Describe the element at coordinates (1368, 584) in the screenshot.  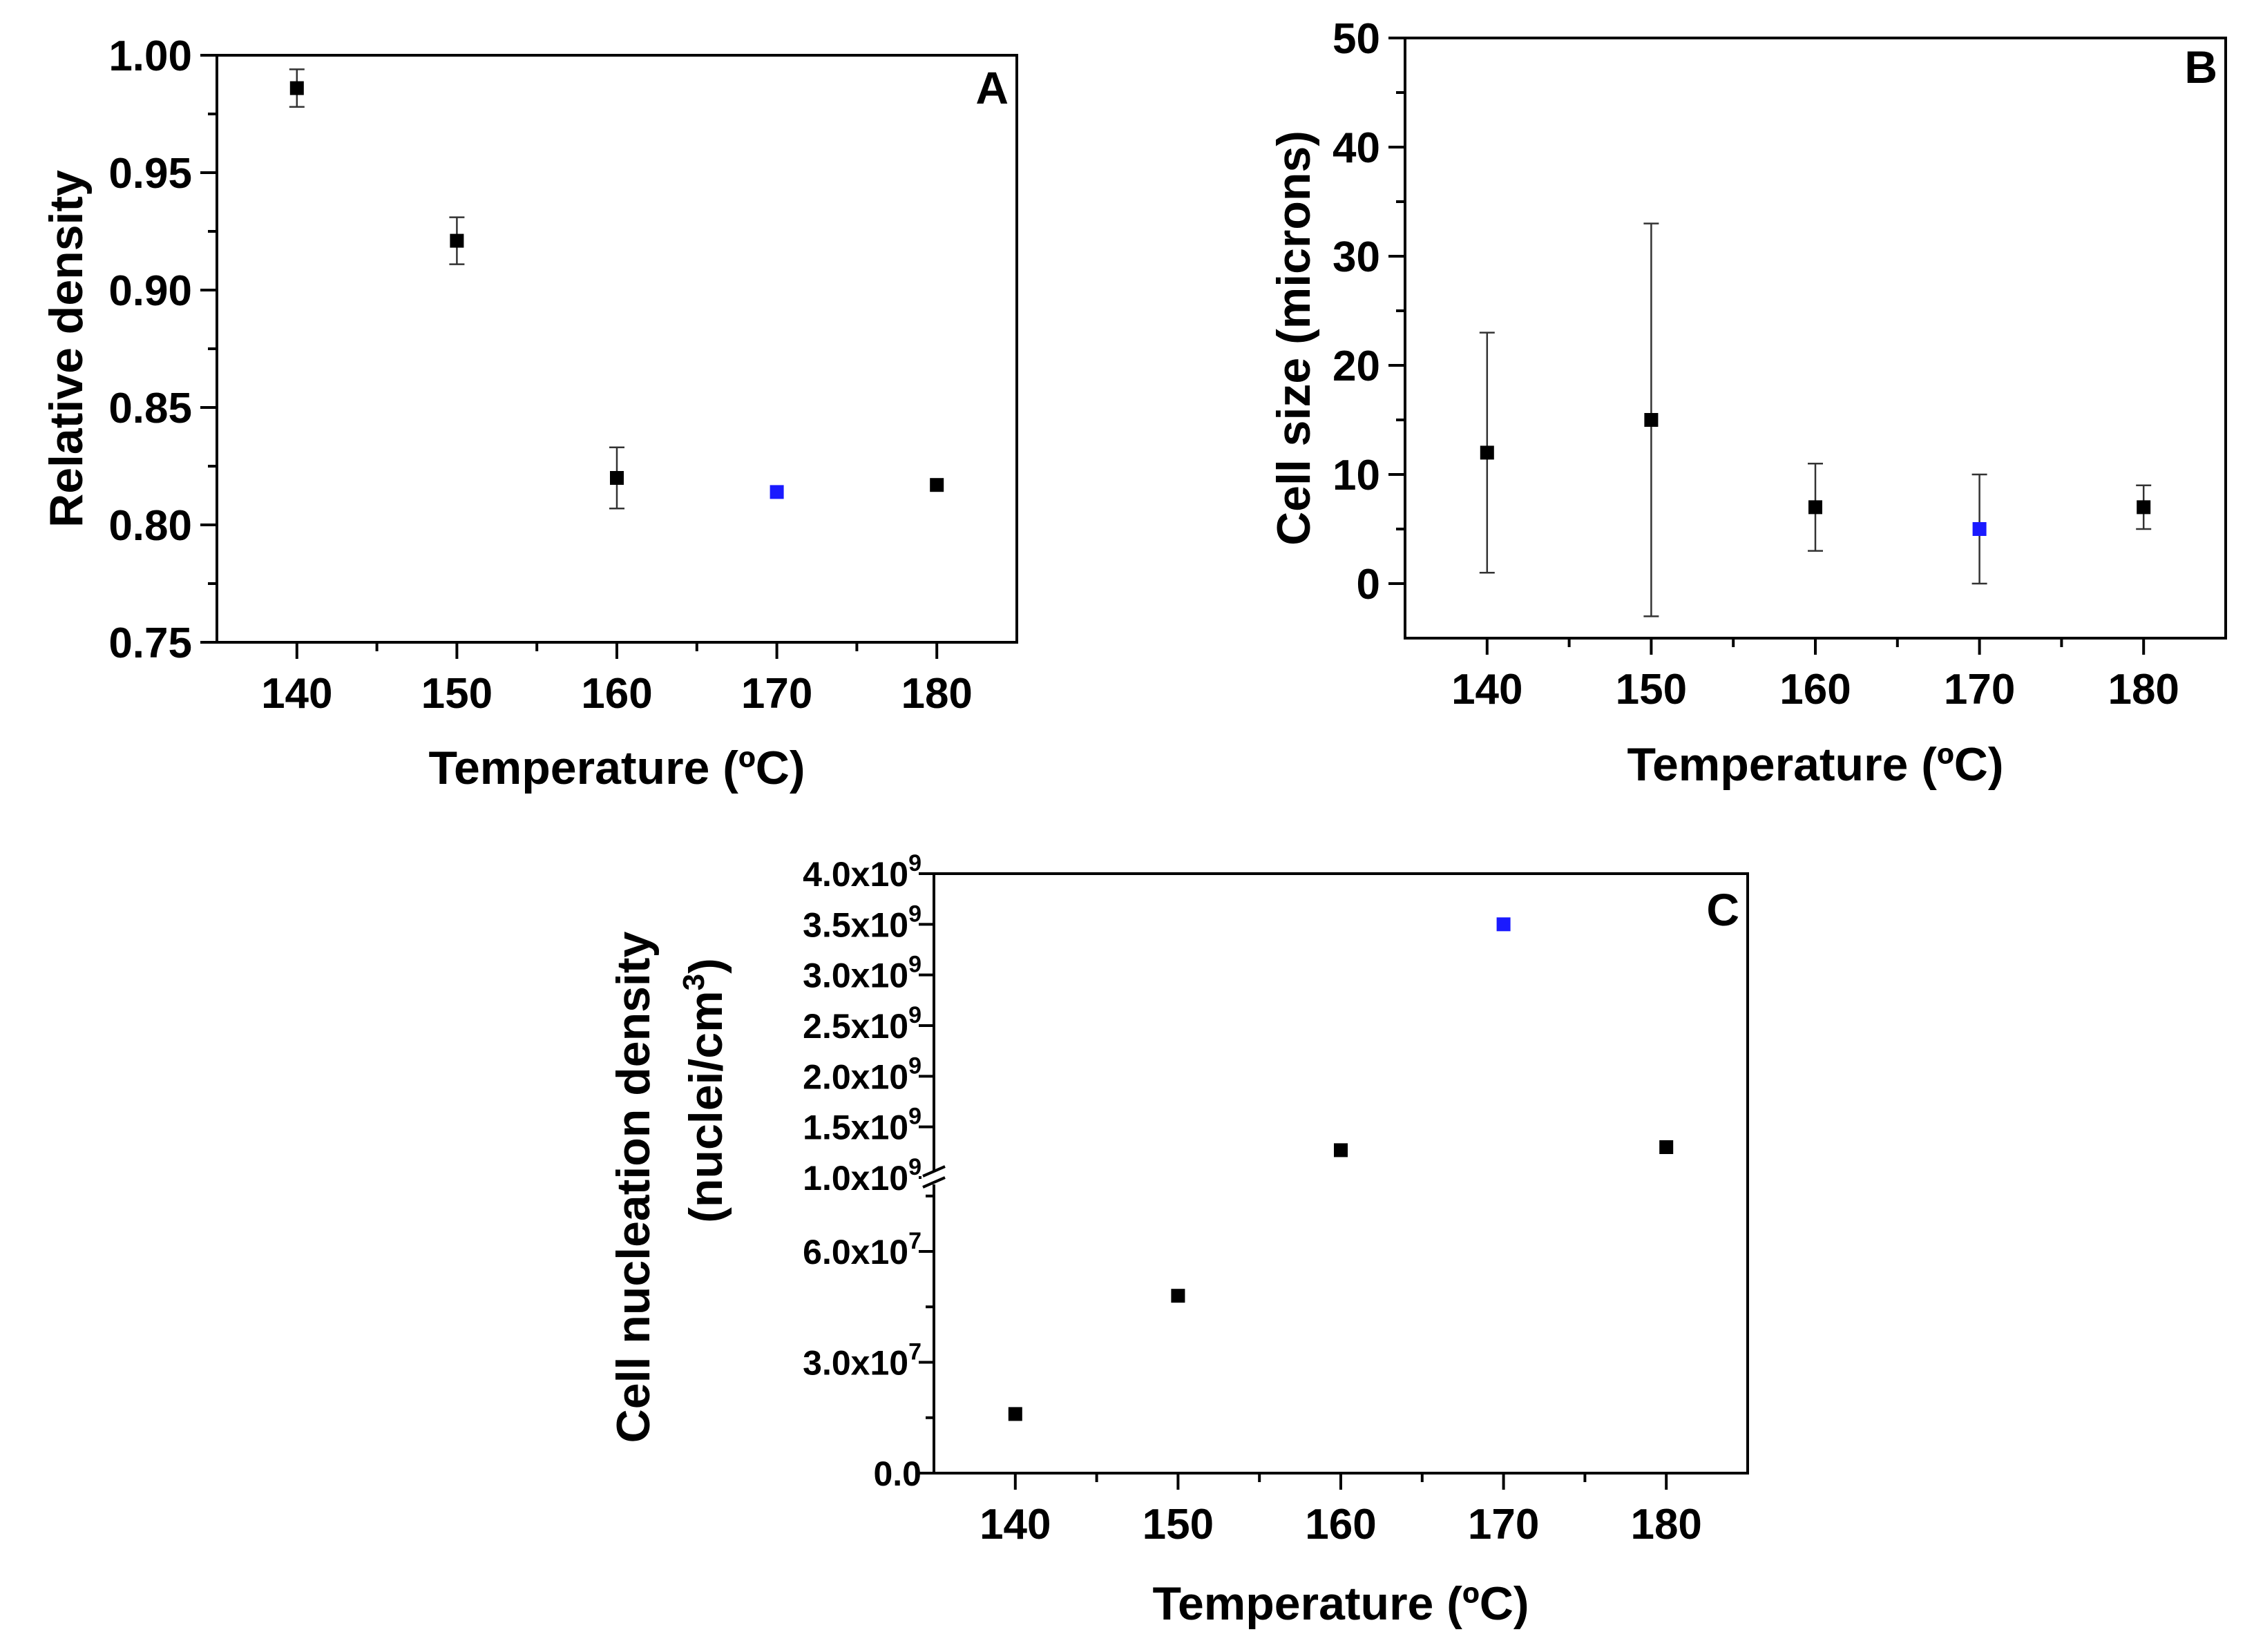
I see `y-tick-label: 0` at that location.